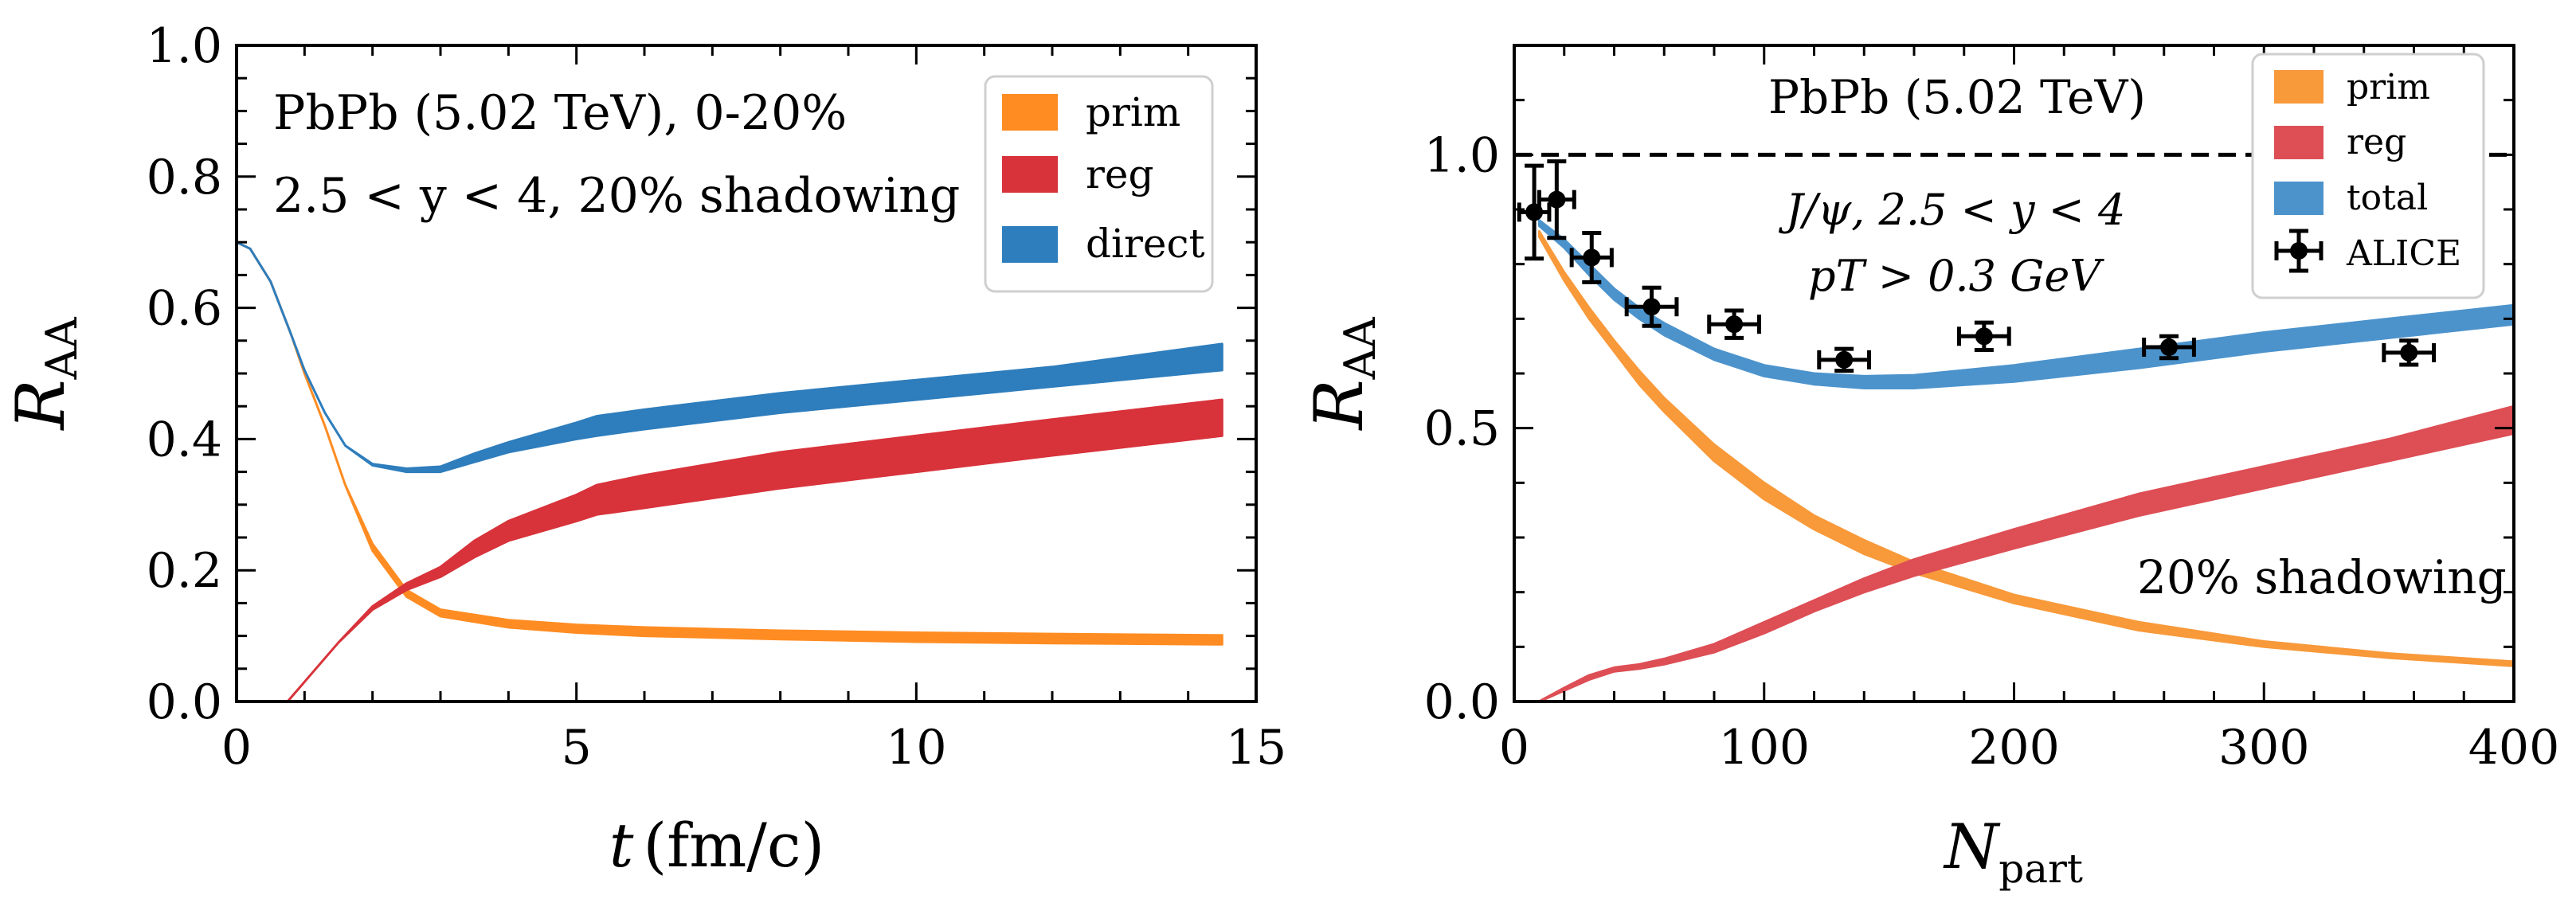 The width and height of the screenshot is (2576, 899). Describe the element at coordinates (184, 439) in the screenshot. I see `y-tick-label: 0.4` at that location.